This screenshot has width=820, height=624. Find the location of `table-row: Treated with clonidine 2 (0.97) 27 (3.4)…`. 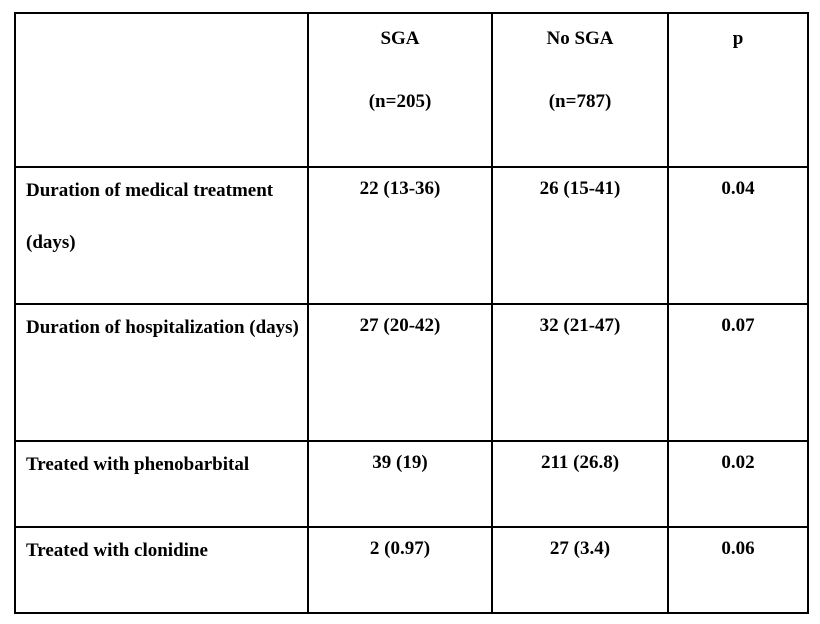

table-row: Treated with clonidine 2 (0.97) 27 (3.4)… is located at coordinates (411, 570).